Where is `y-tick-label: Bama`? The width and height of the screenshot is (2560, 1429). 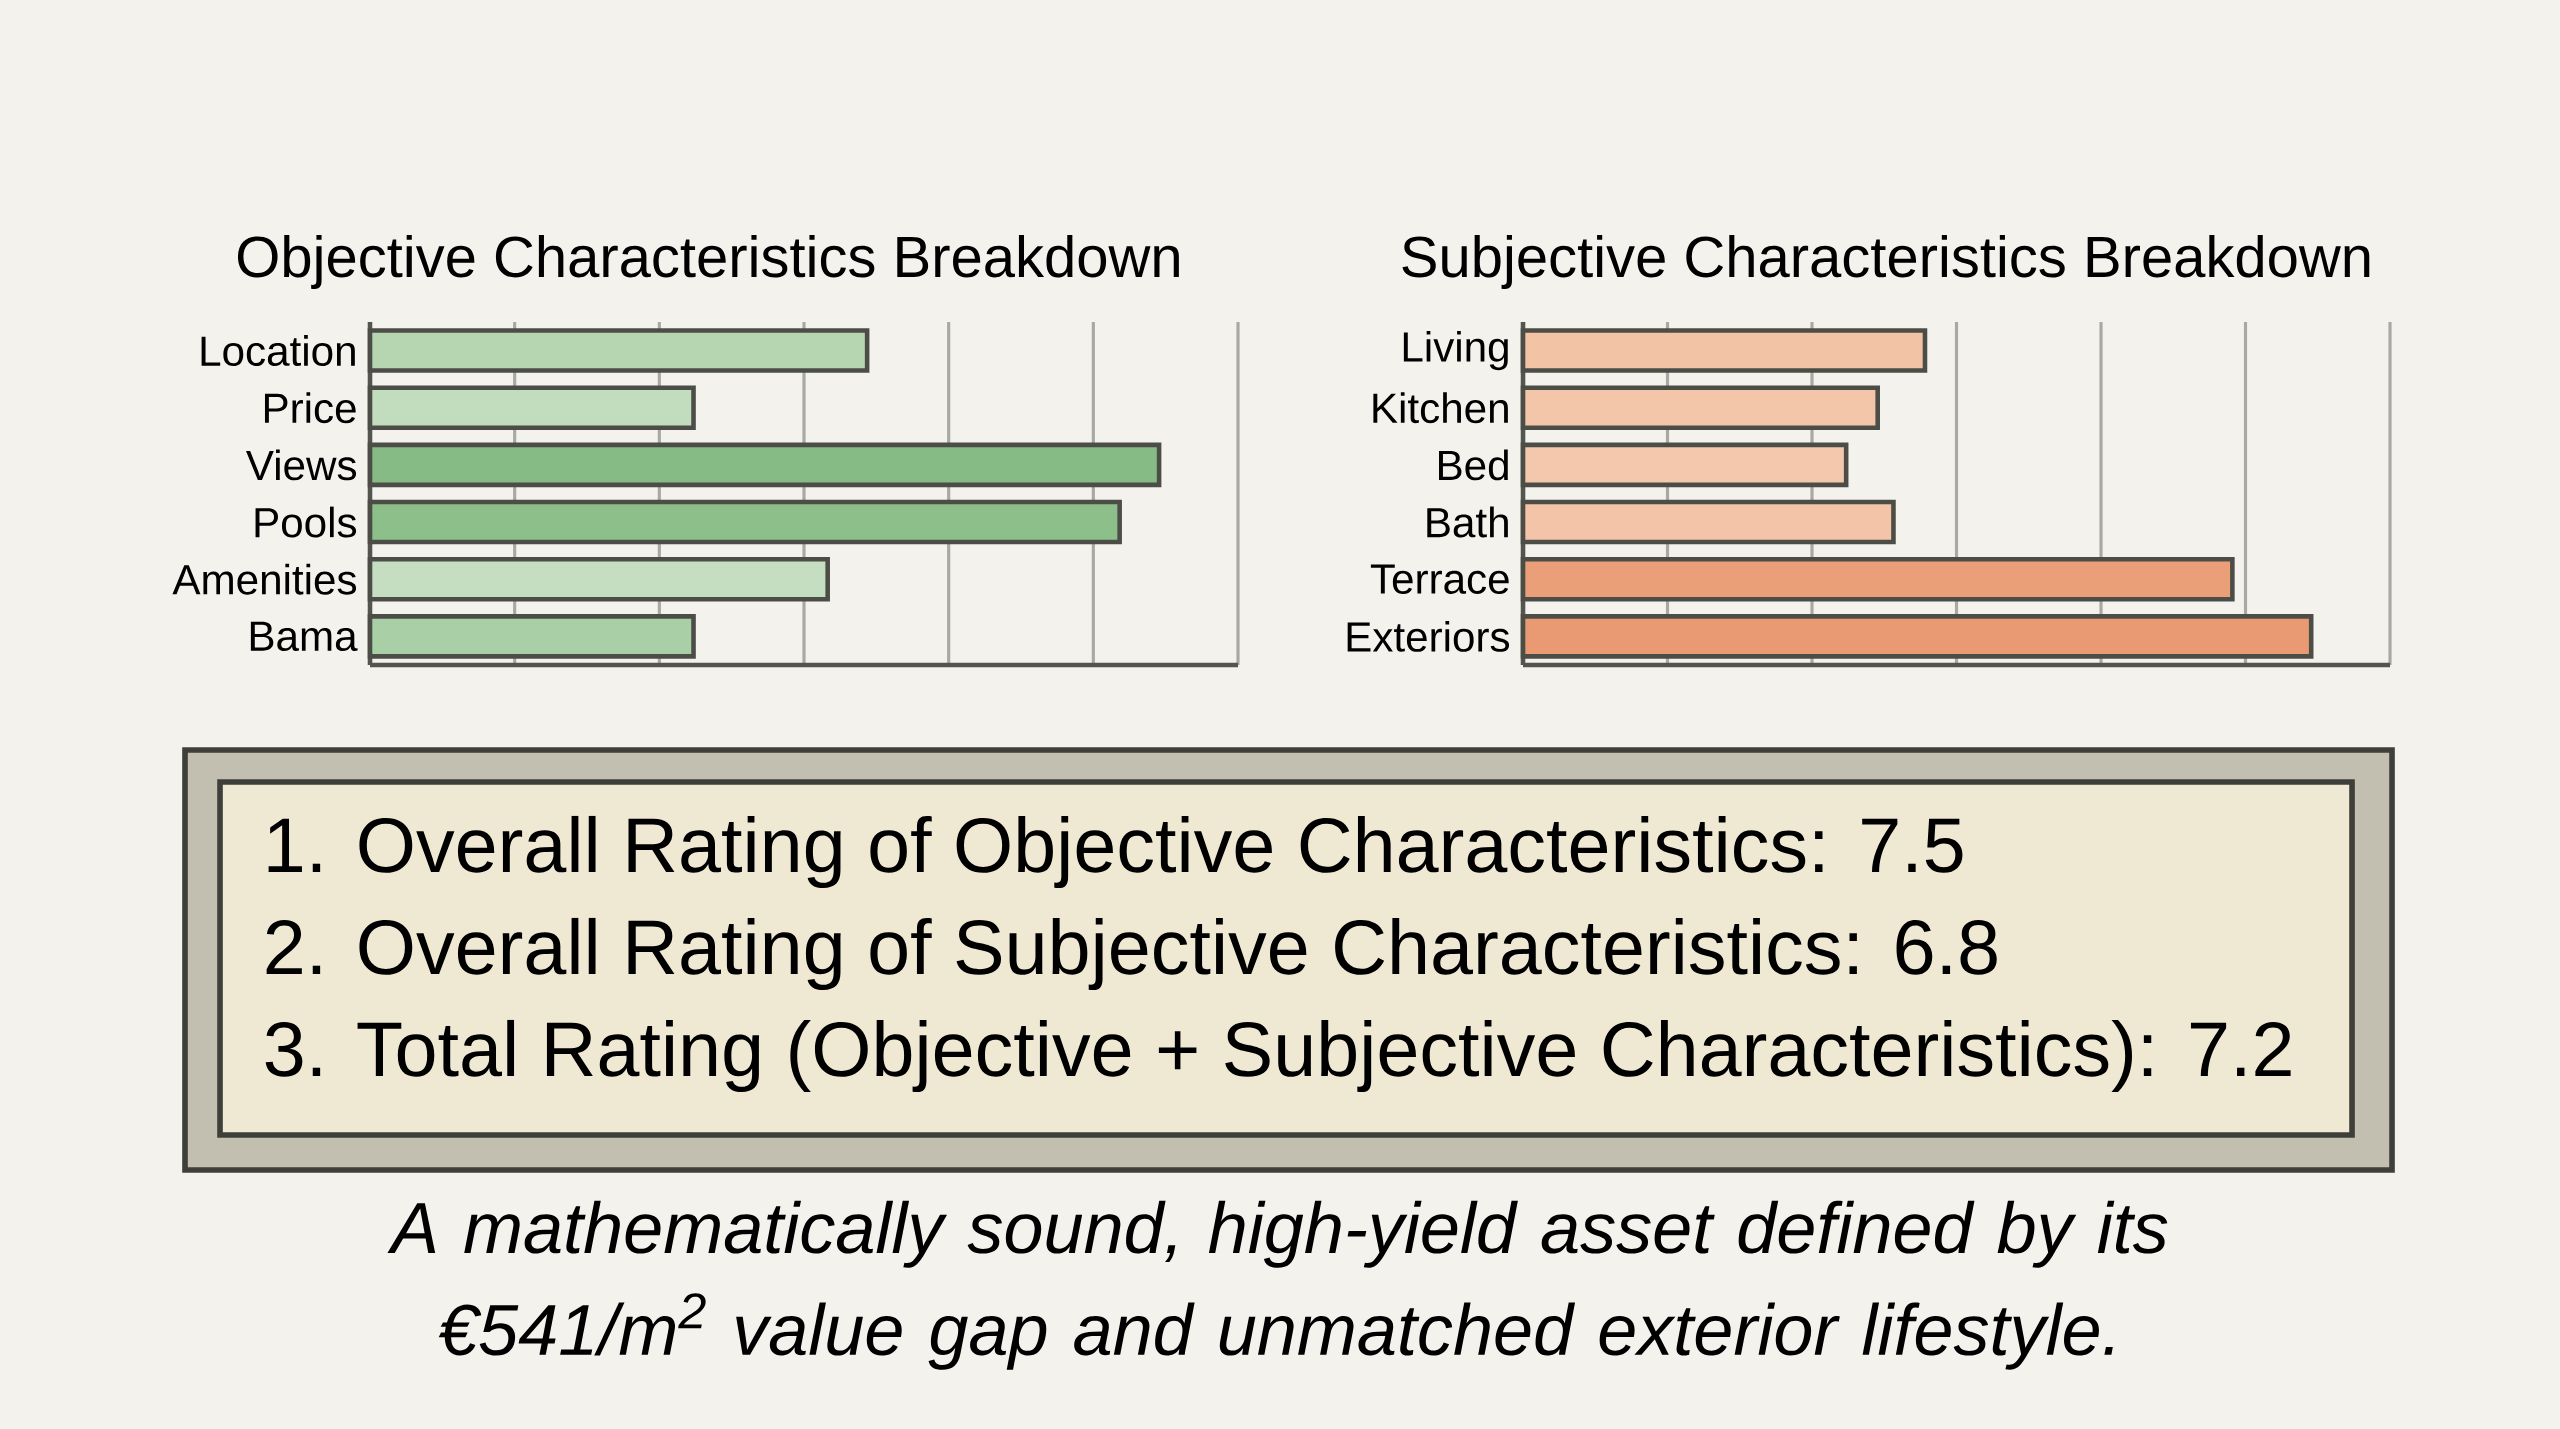
y-tick-label: Bama is located at coordinates (304, 636).